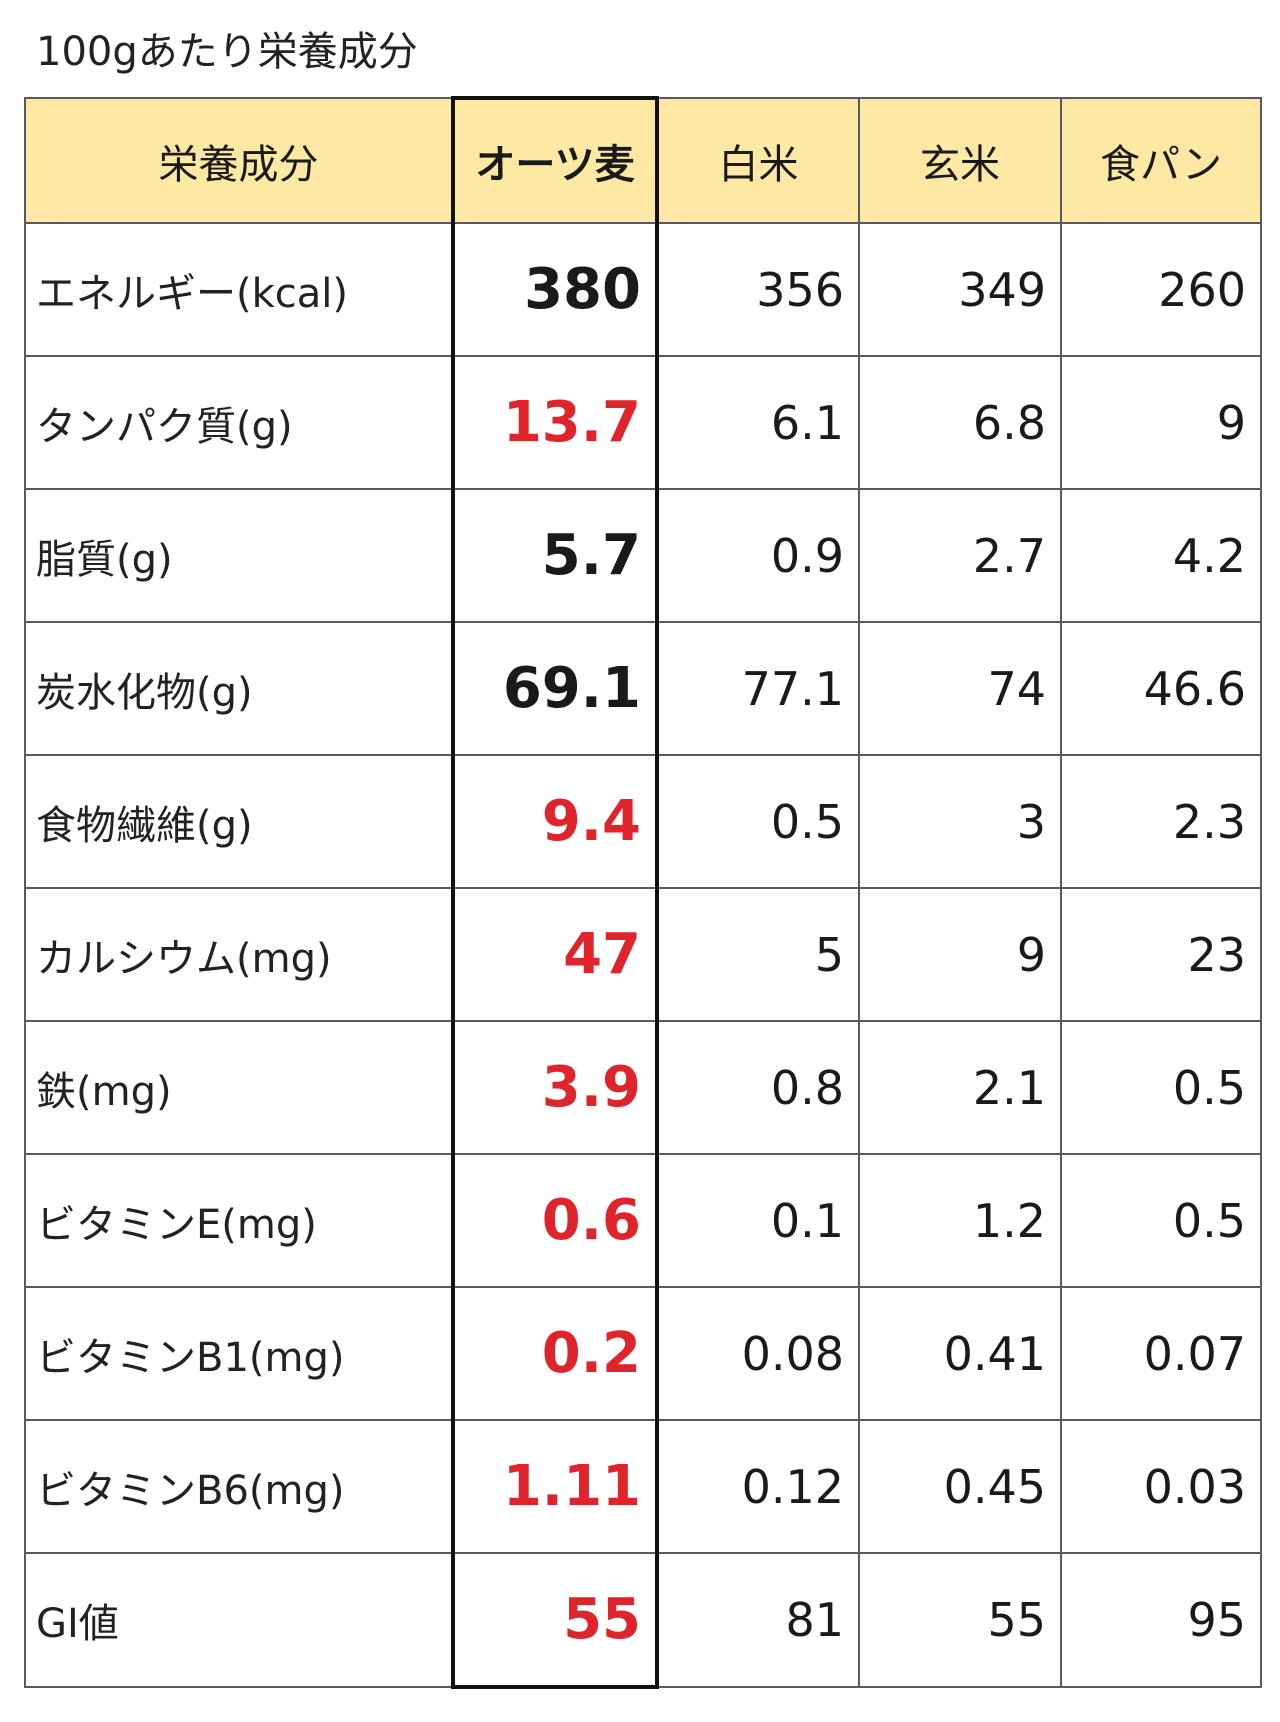  Describe the element at coordinates (1161, 289) in the screenshot. I see `cell-bread: 260` at that location.